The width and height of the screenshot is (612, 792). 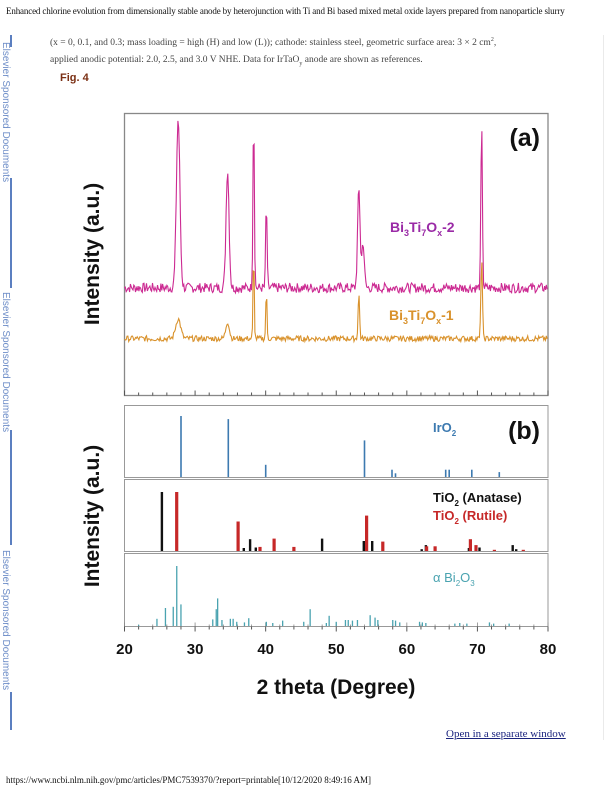 What do you see at coordinates (406, 649) in the screenshot?
I see `x-tick-label: 60` at bounding box center [406, 649].